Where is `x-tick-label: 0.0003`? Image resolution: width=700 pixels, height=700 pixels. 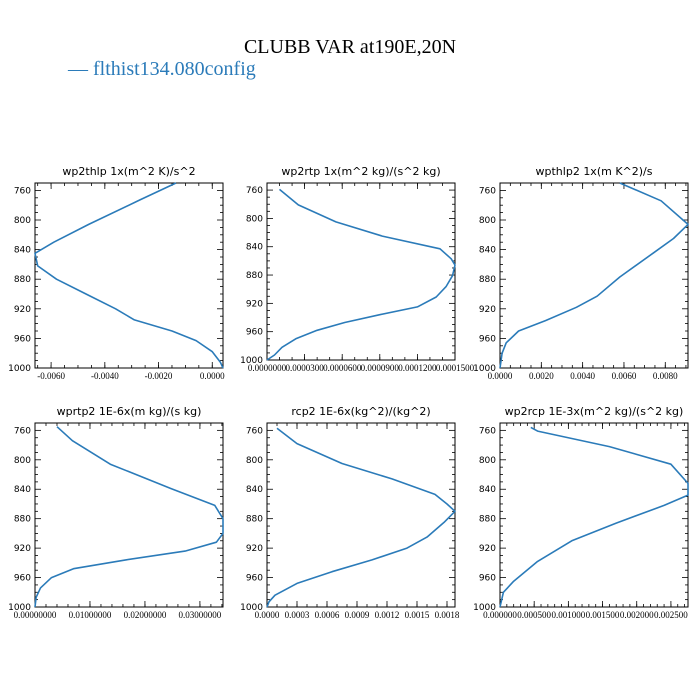
x-tick-label: 0.0003 is located at coordinates (297, 615).